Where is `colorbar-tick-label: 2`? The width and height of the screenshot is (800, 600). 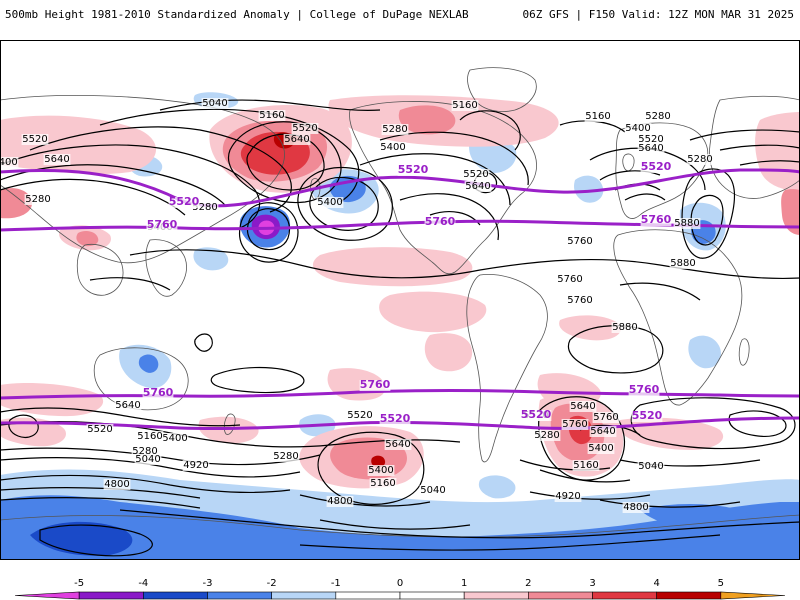
colorbar-tick-label: 2 is located at coordinates (528, 583).